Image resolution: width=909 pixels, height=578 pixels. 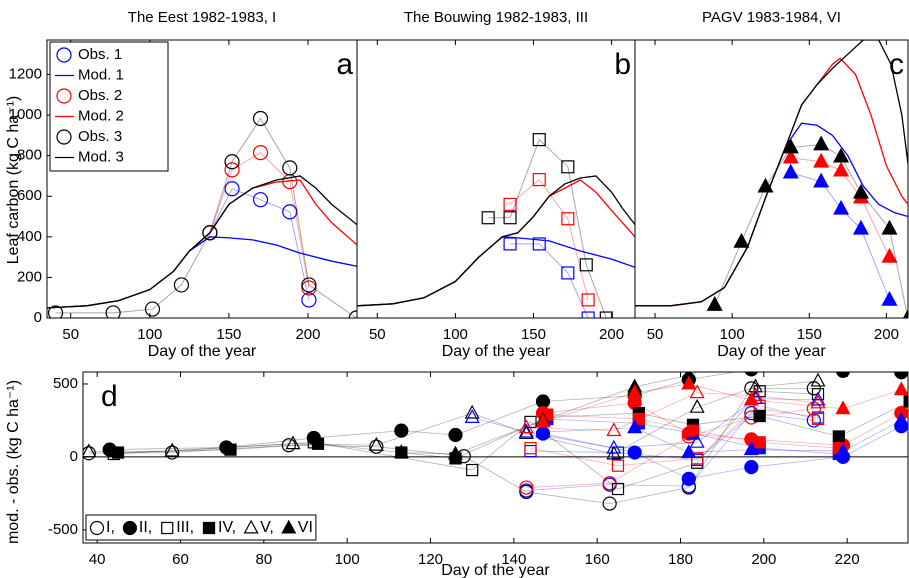 I want to click on x-tick-label: 150, so click(x=228, y=334).